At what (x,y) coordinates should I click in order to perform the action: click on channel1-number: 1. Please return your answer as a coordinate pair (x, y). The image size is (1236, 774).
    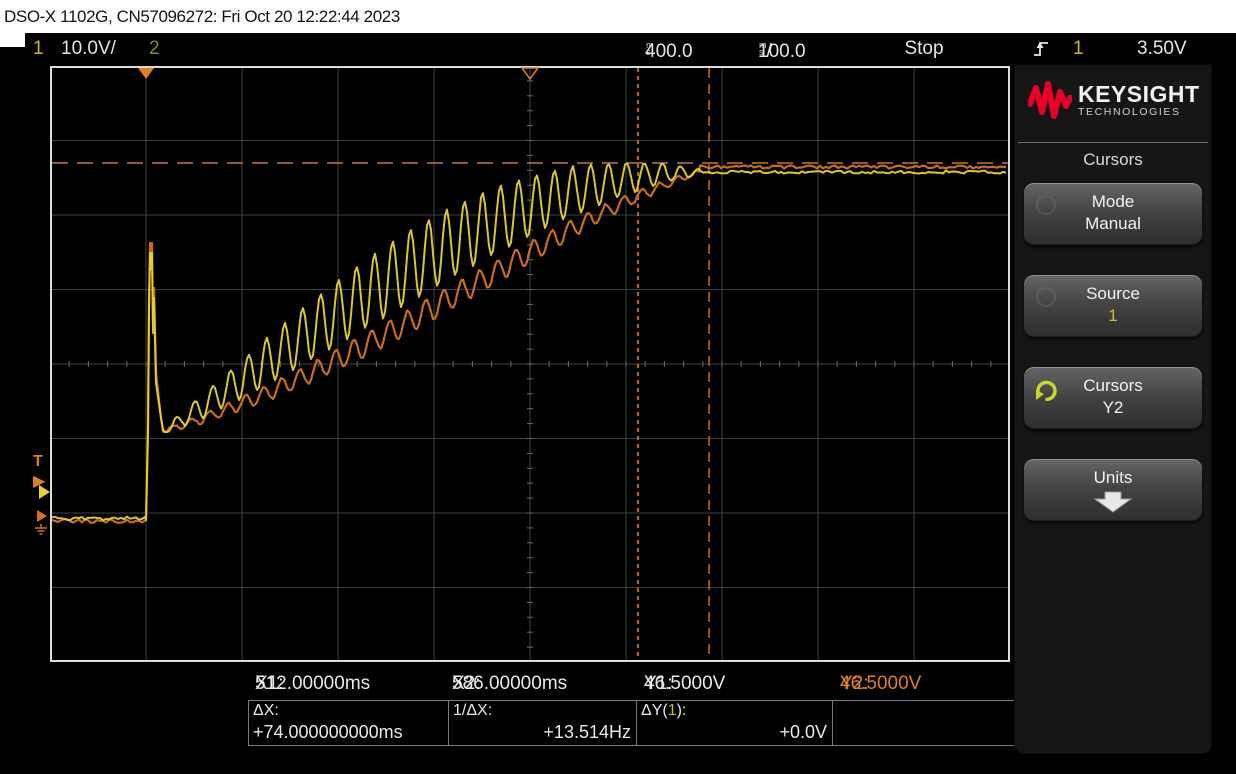
    Looking at the image, I should click on (38, 48).